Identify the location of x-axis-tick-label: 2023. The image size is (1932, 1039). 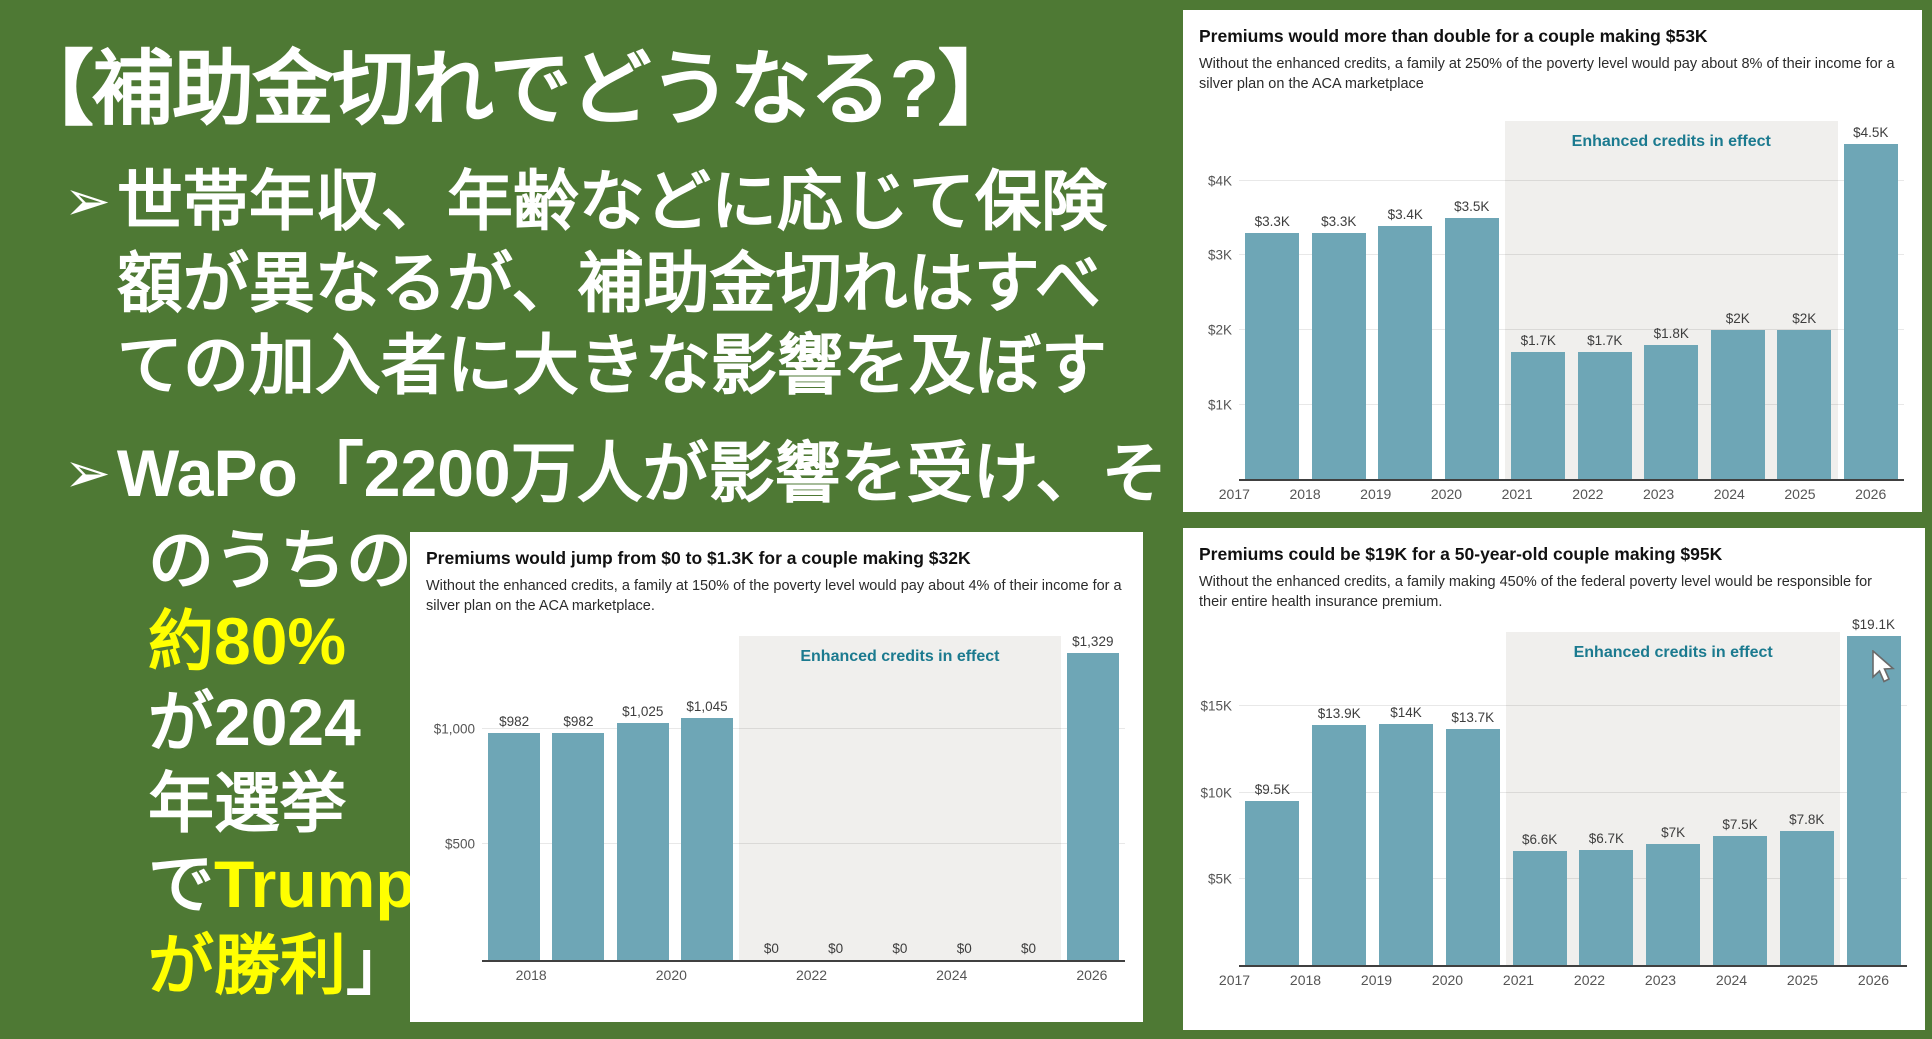
(1658, 494).